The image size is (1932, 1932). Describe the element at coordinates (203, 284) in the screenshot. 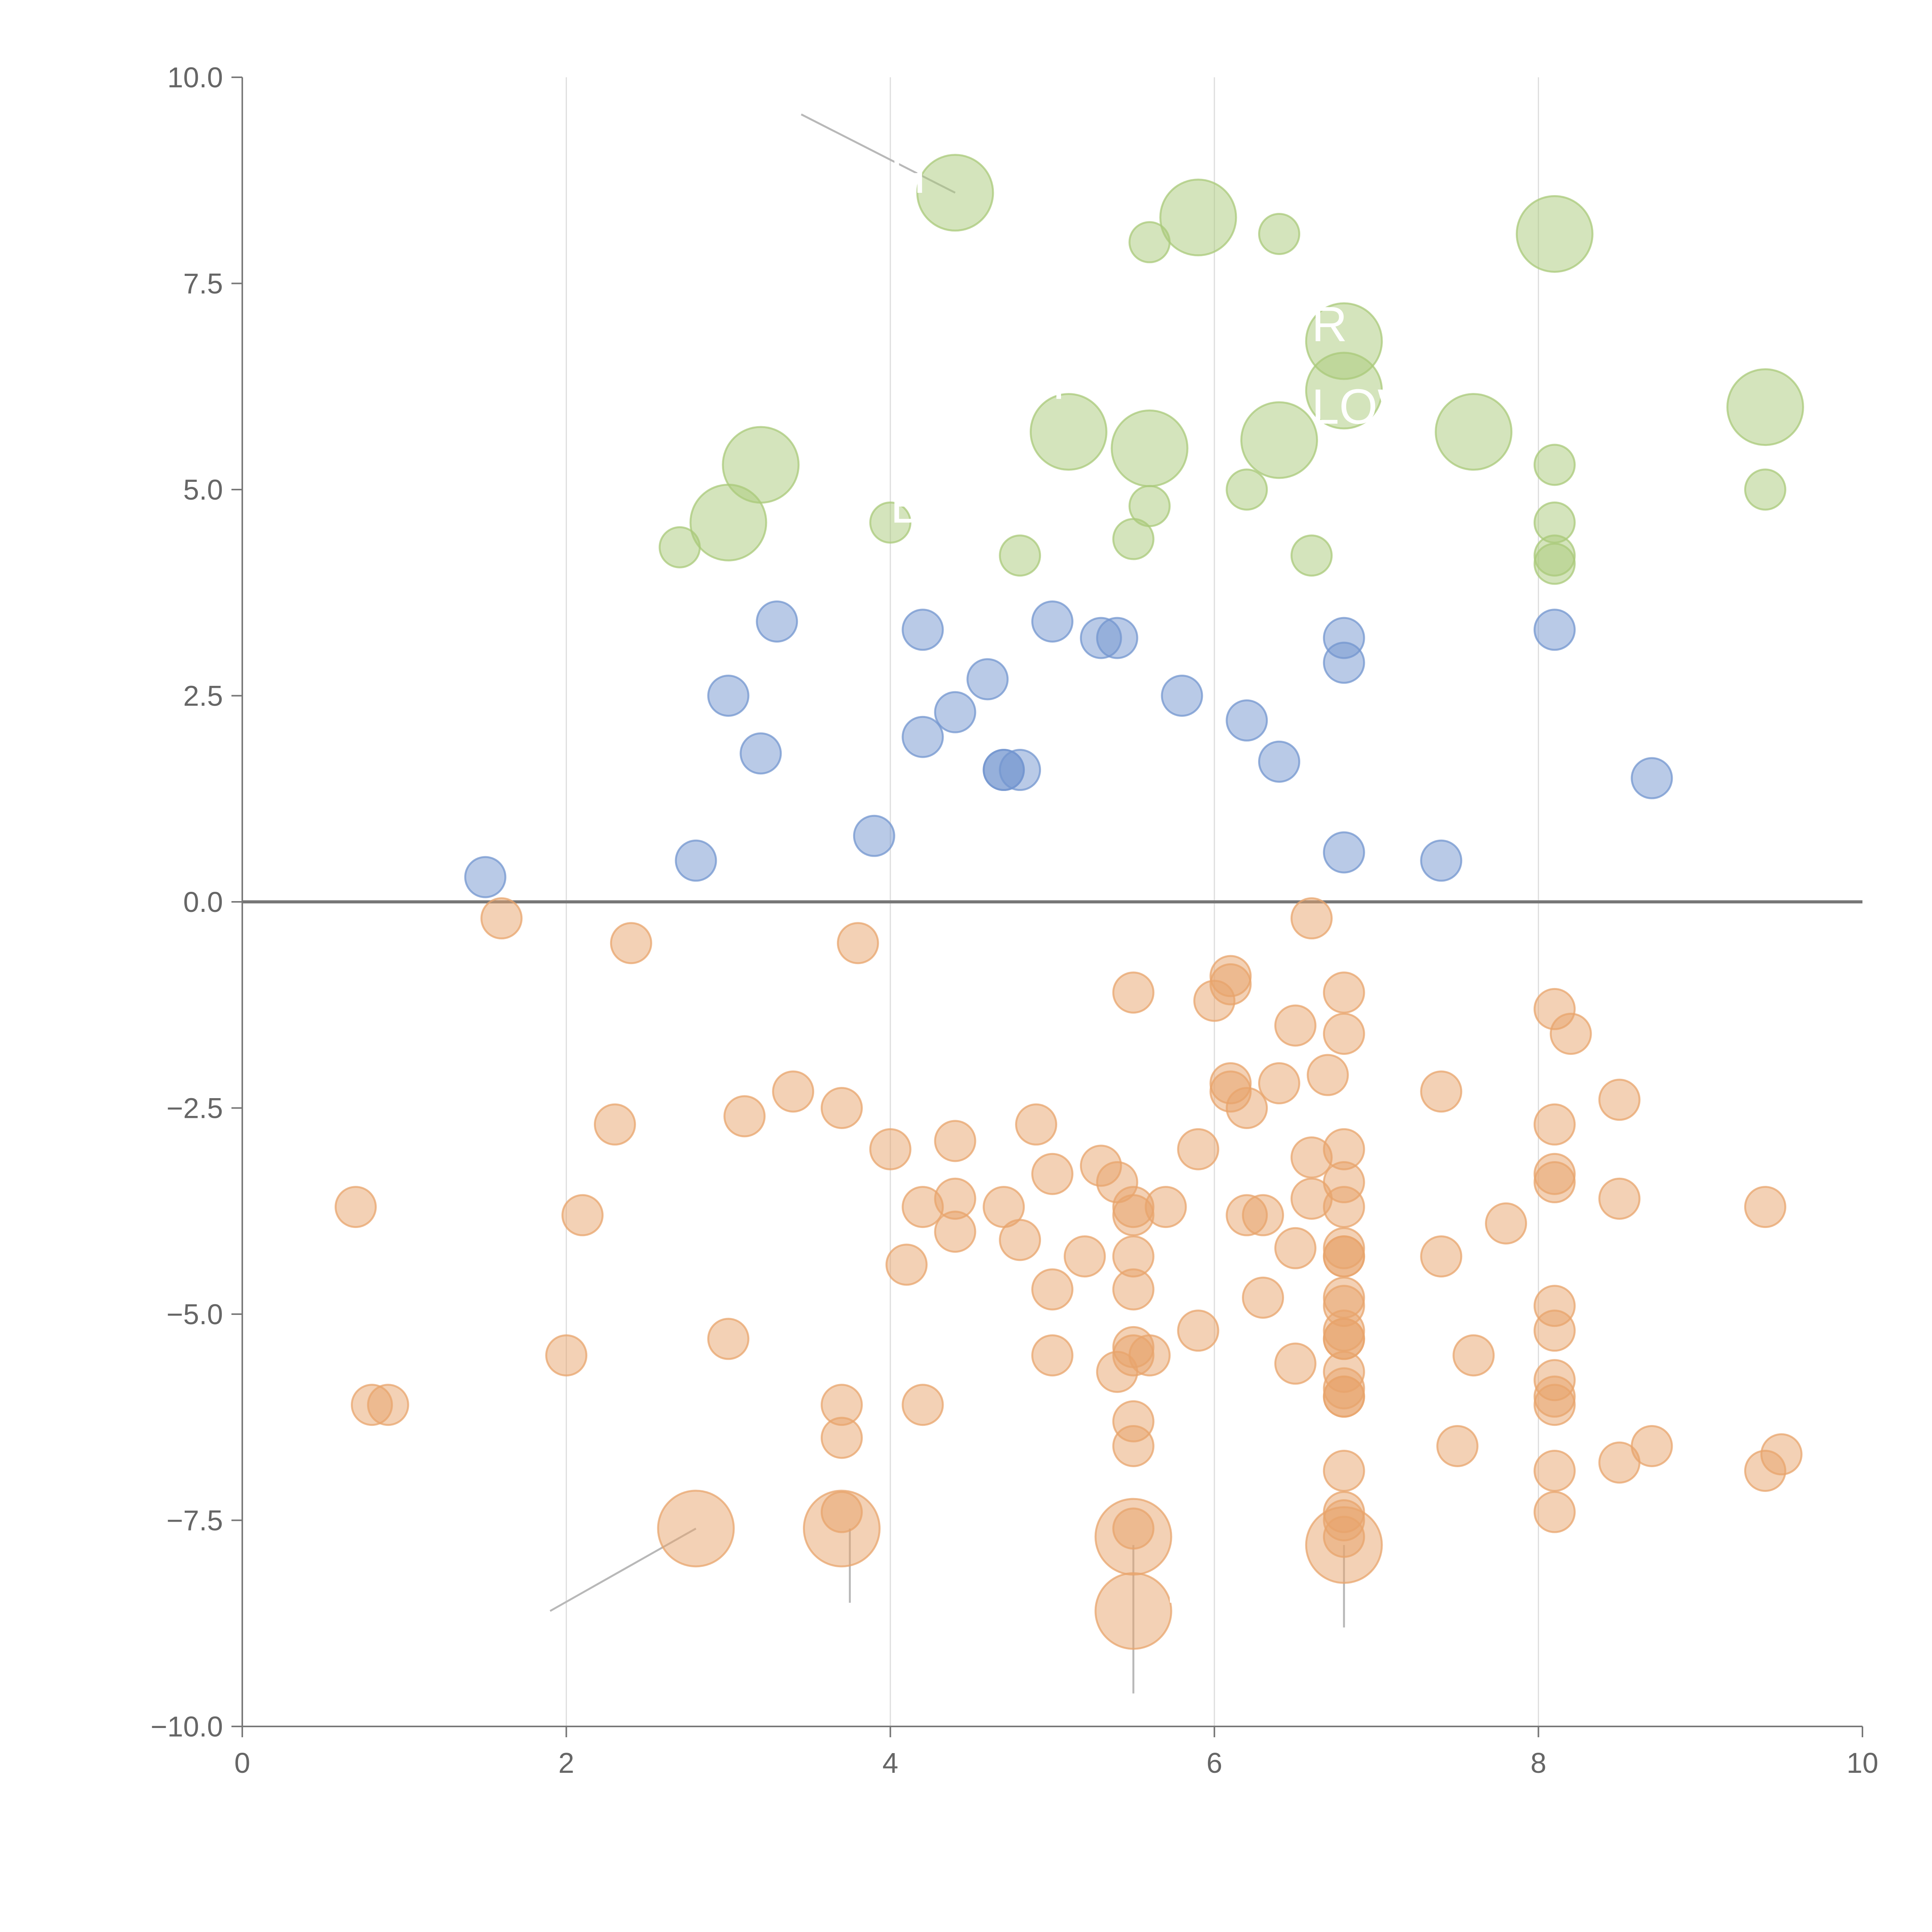

I see `y-tick-label: 7.5` at that location.